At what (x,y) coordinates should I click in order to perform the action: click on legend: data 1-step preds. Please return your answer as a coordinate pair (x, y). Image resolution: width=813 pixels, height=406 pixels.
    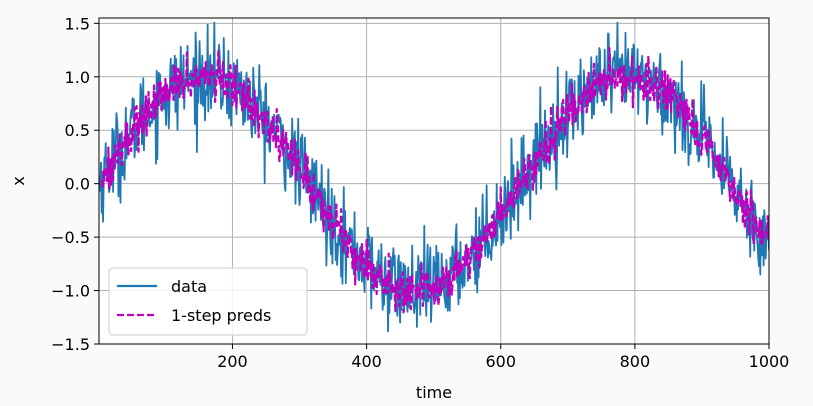
    Looking at the image, I should click on (208, 301).